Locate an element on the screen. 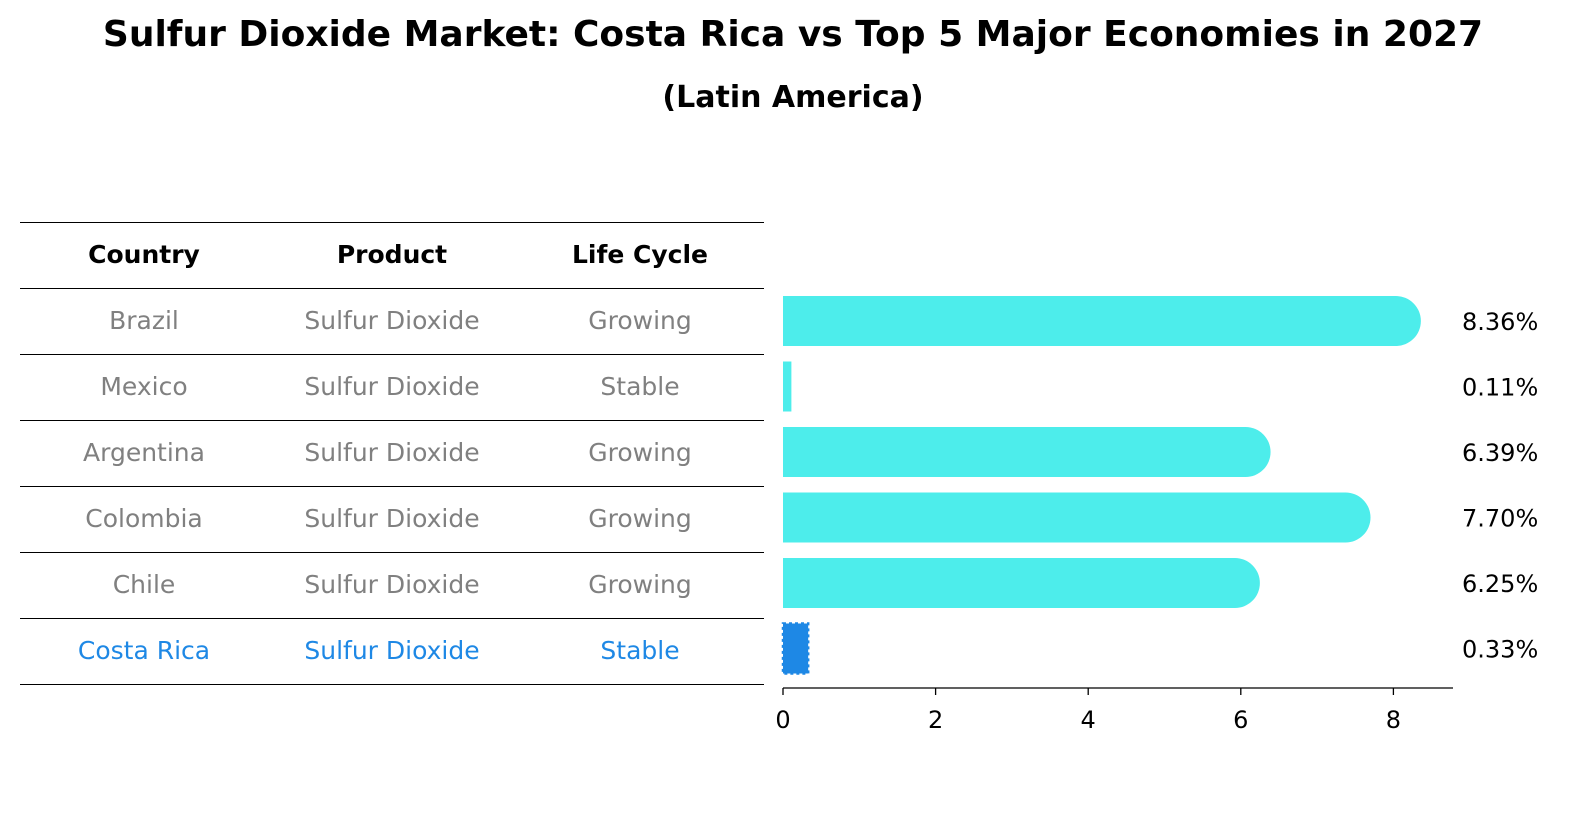 The image size is (1586, 823). value-label: 7.70% is located at coordinates (1500, 519).